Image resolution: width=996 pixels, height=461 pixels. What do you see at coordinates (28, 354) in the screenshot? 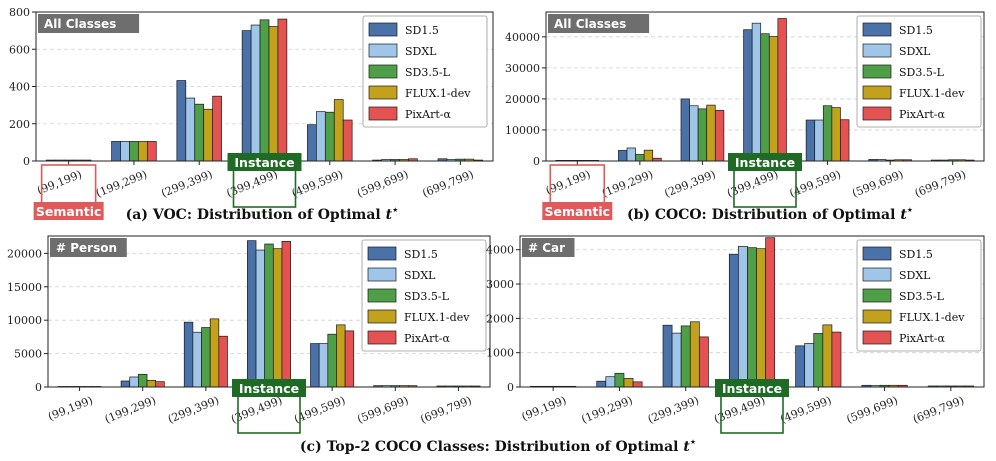
I see `y-tick-label: 5000` at bounding box center [28, 354].